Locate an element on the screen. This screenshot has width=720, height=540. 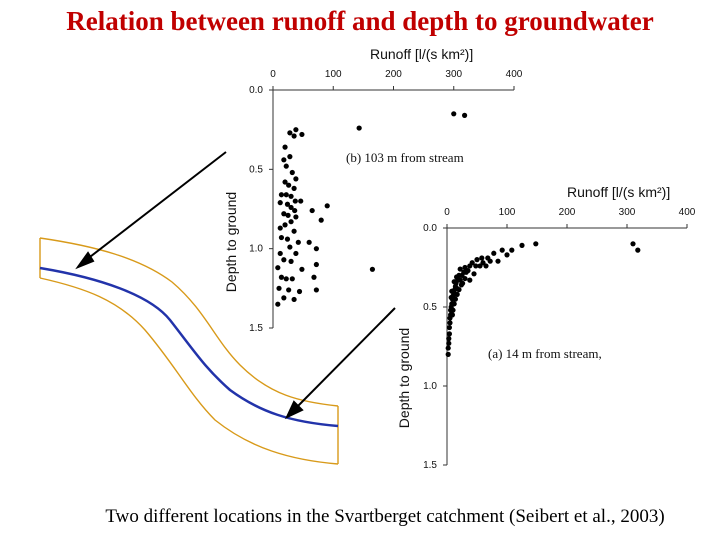
arrow-to-near-stream-location is located at coordinates (345, 358).